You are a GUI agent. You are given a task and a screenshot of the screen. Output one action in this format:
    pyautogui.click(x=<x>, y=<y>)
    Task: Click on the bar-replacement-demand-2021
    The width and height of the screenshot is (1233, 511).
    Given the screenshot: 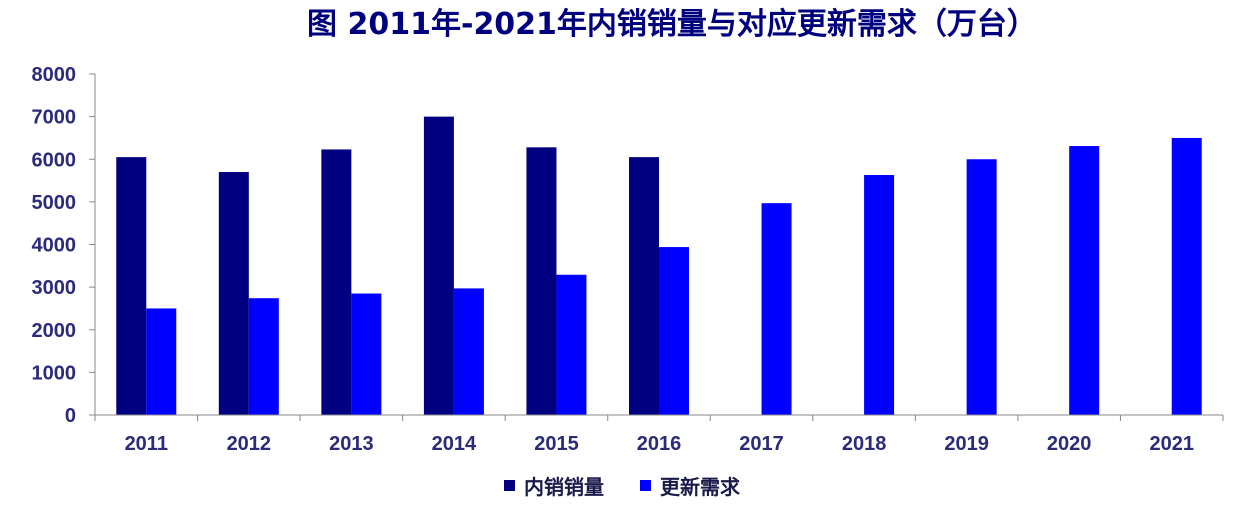 What is the action you would take?
    pyautogui.click(x=1186, y=276)
    